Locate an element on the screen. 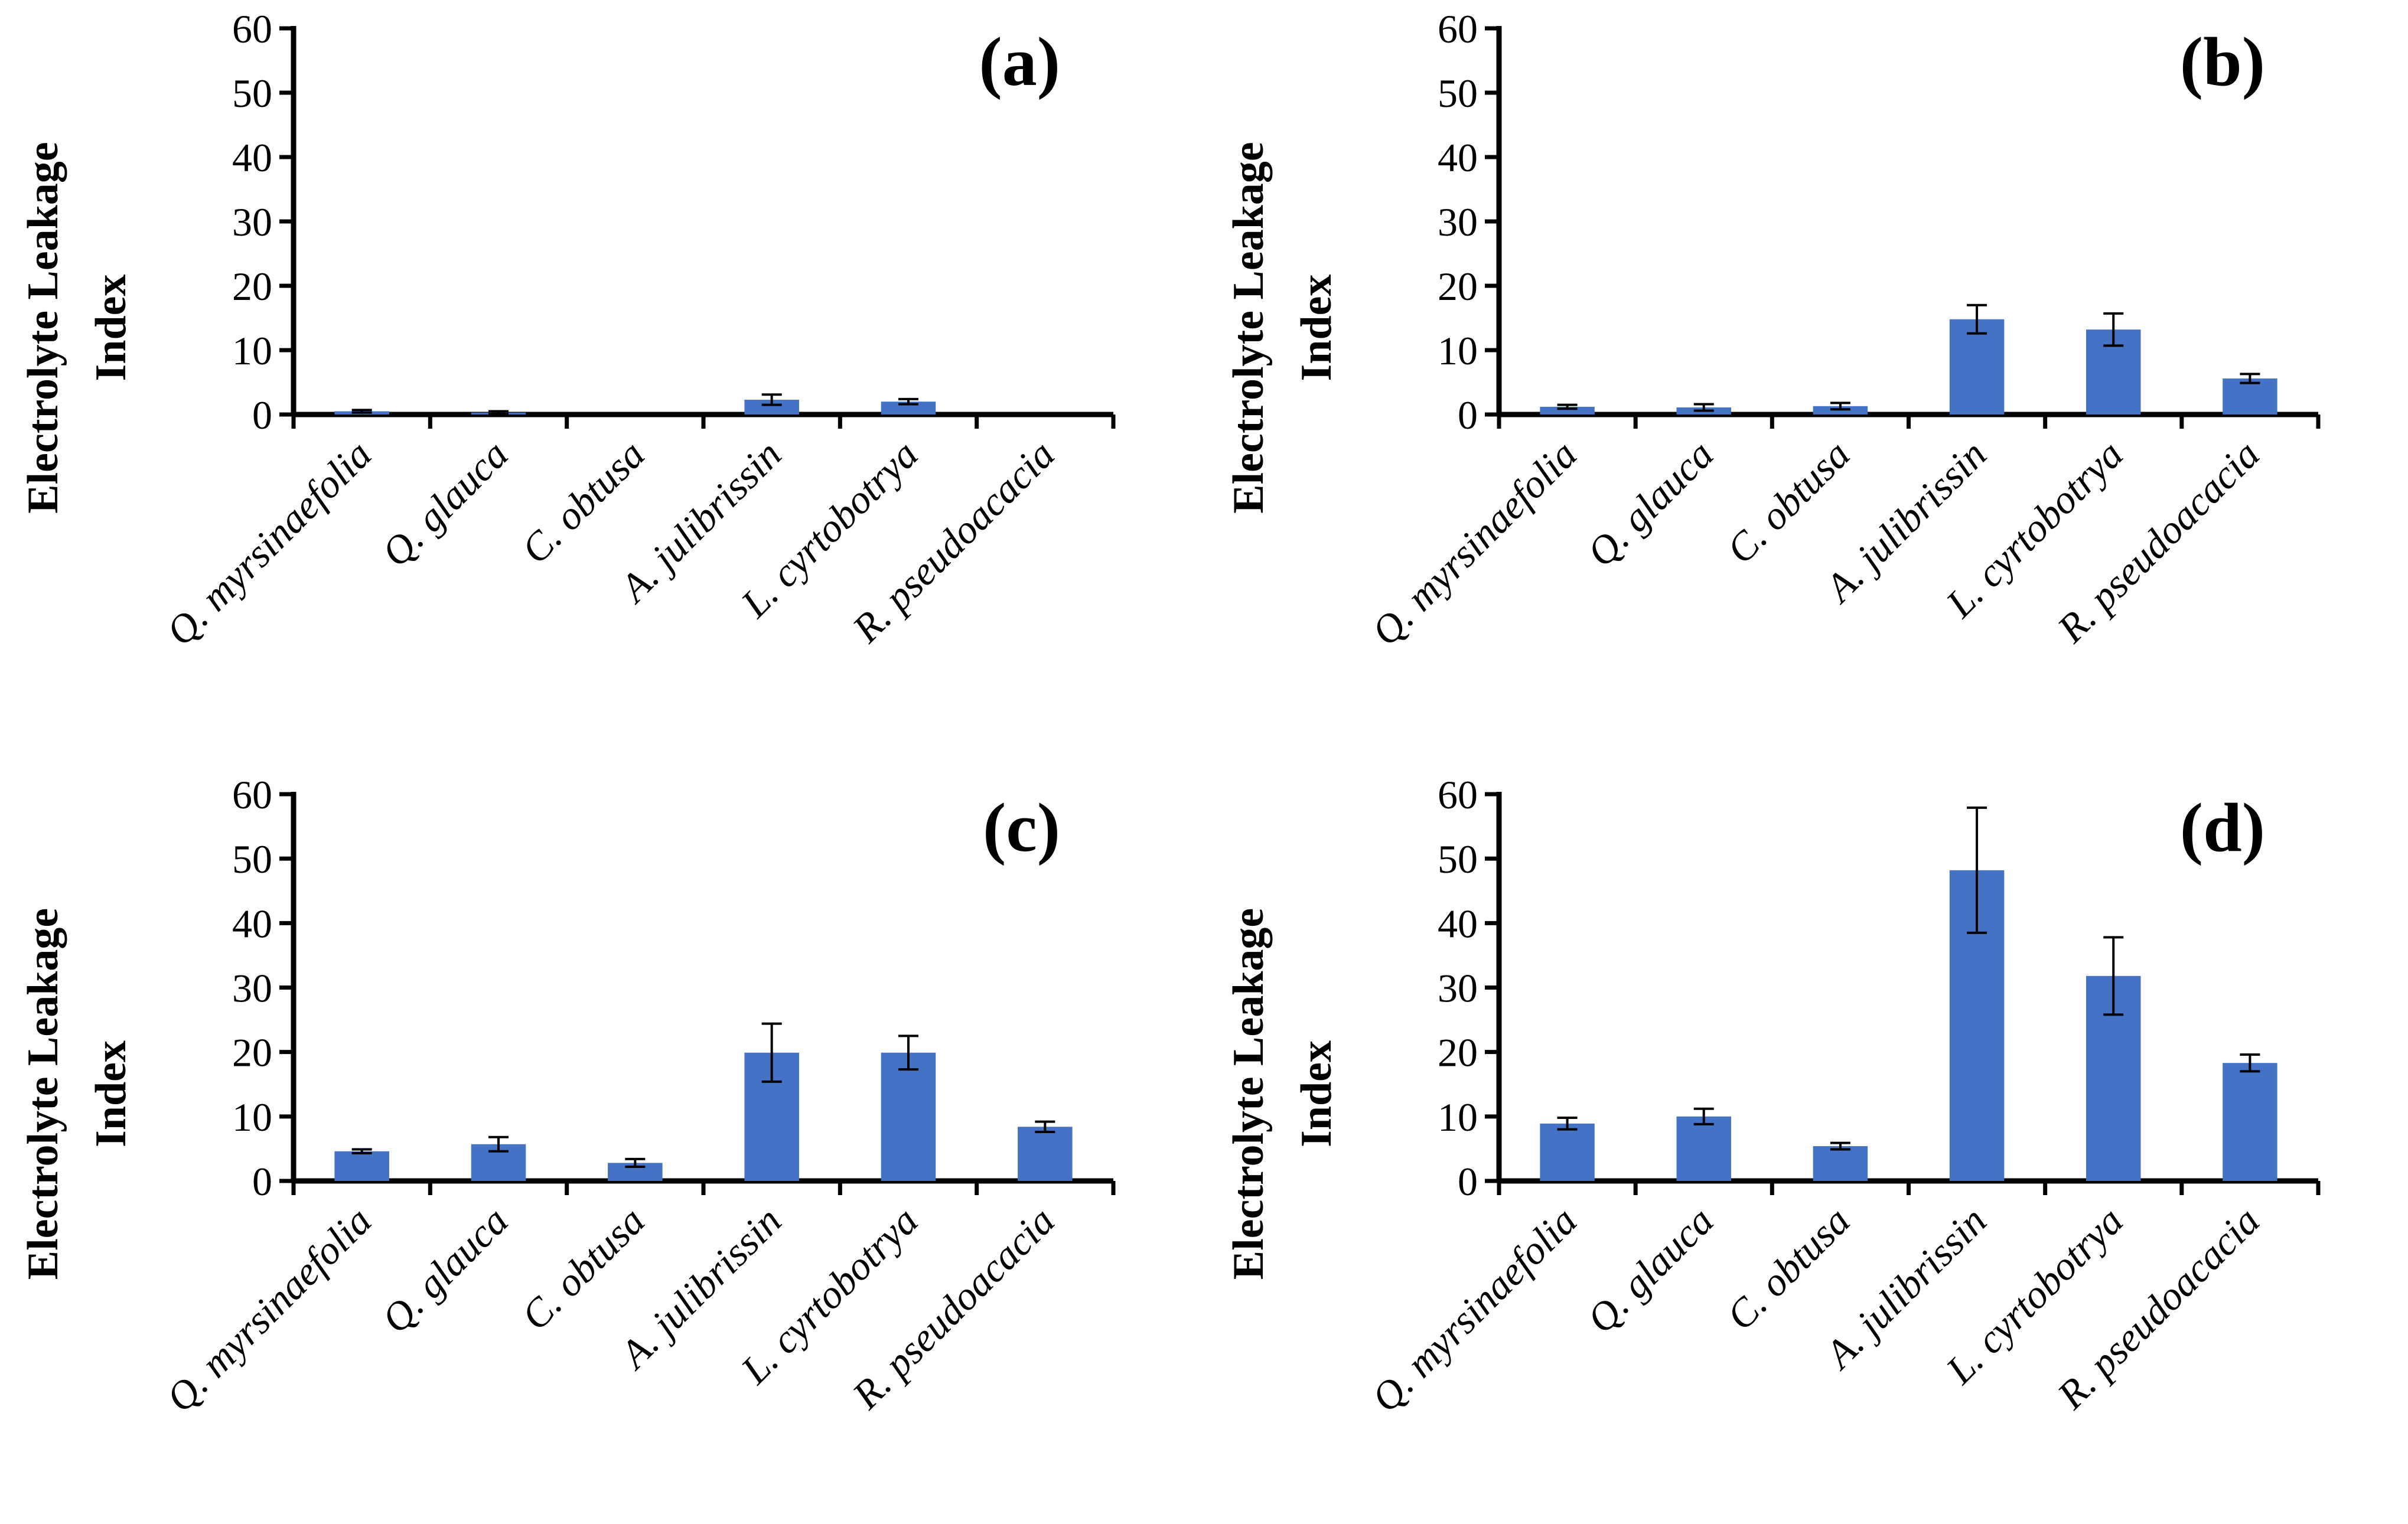 The image size is (2408, 1524). panel-label: (c) is located at coordinates (1021, 827).